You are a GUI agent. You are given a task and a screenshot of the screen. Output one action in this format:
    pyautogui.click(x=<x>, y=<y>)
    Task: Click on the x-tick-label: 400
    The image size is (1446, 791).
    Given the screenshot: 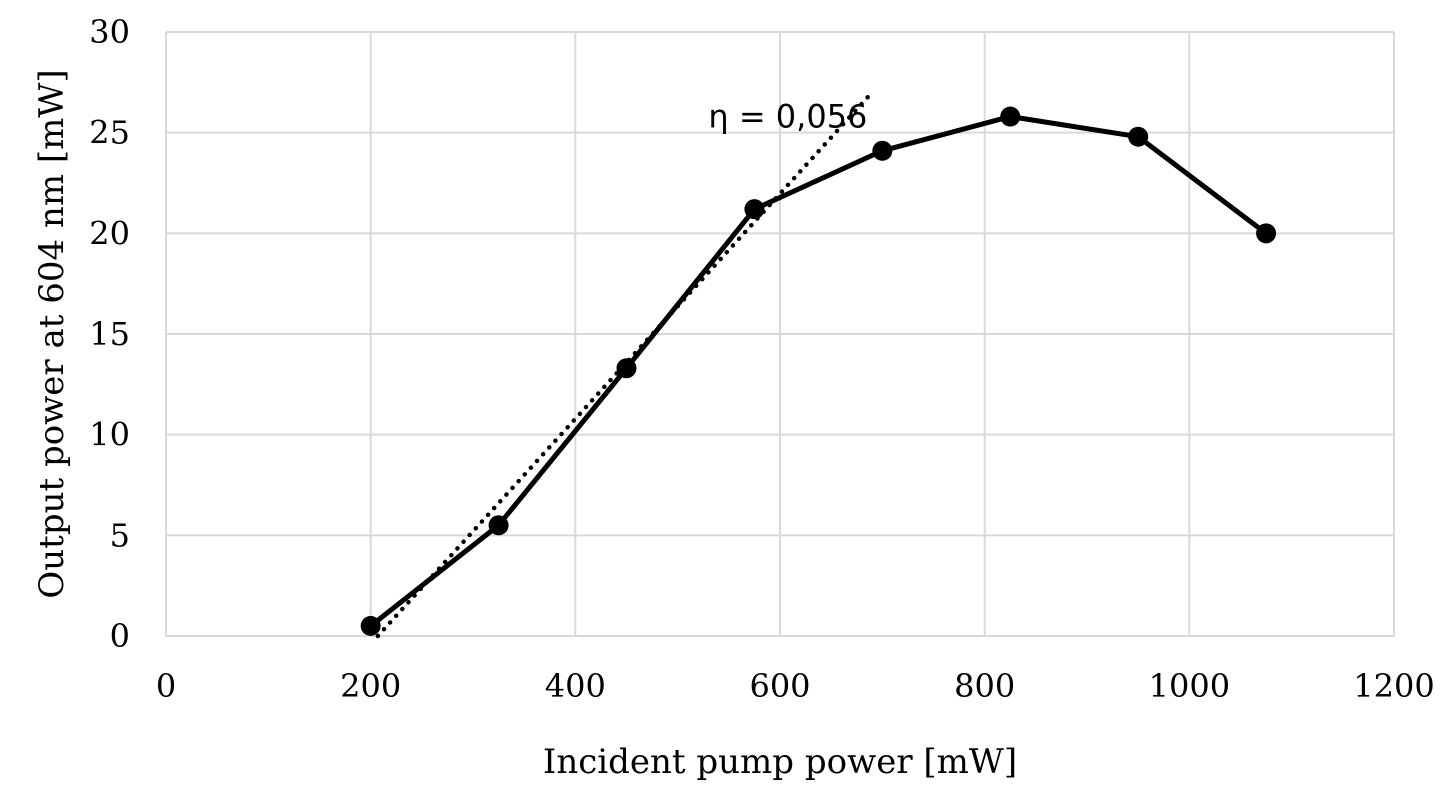 What is the action you would take?
    pyautogui.click(x=575, y=686)
    